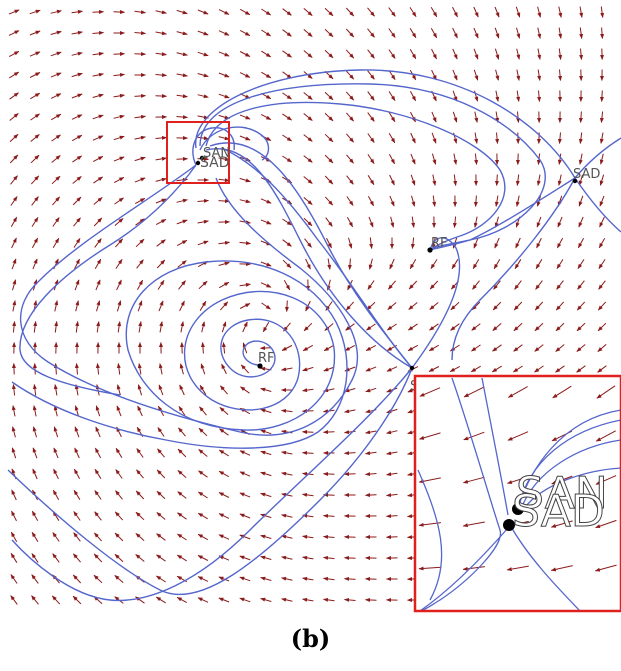 This screenshot has width=621, height=671. What do you see at coordinates (311, 255) in the screenshot?
I see `separatrix-to-sad-lower-b` at bounding box center [311, 255].